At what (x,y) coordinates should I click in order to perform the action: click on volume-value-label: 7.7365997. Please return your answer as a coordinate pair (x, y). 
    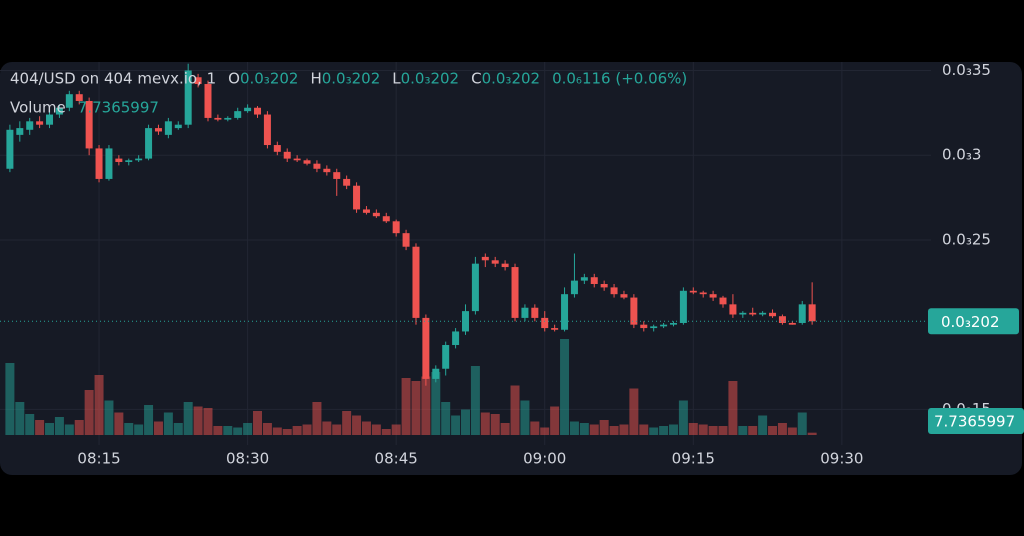
    Looking at the image, I should click on (974, 422).